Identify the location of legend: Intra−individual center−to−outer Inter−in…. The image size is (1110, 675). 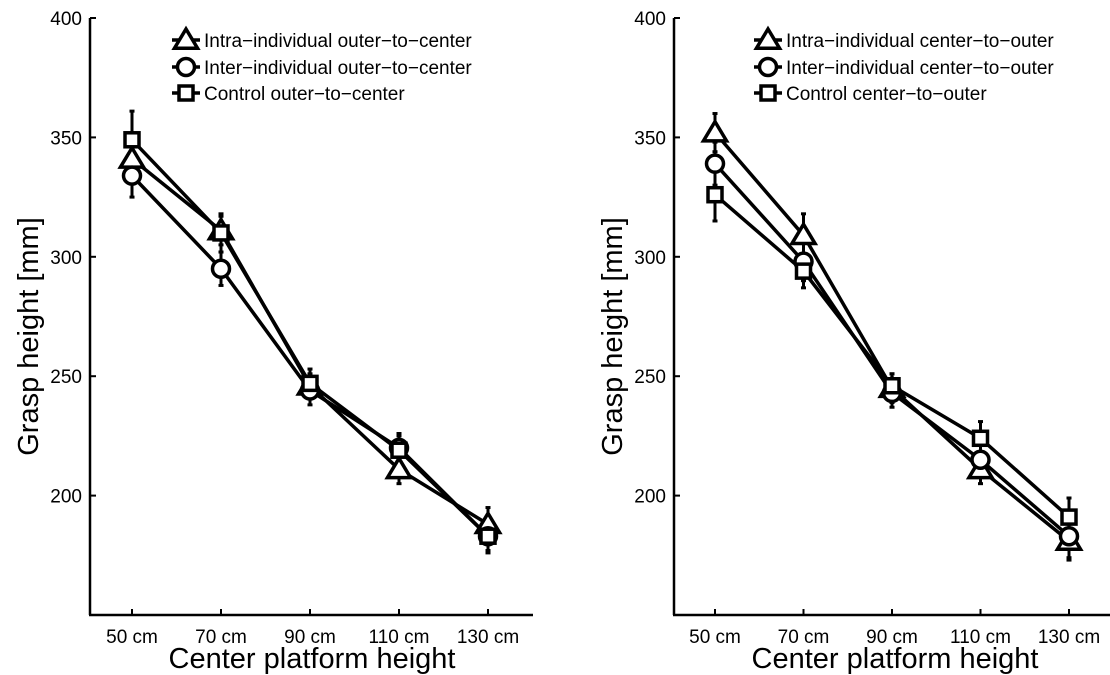
(903, 65).